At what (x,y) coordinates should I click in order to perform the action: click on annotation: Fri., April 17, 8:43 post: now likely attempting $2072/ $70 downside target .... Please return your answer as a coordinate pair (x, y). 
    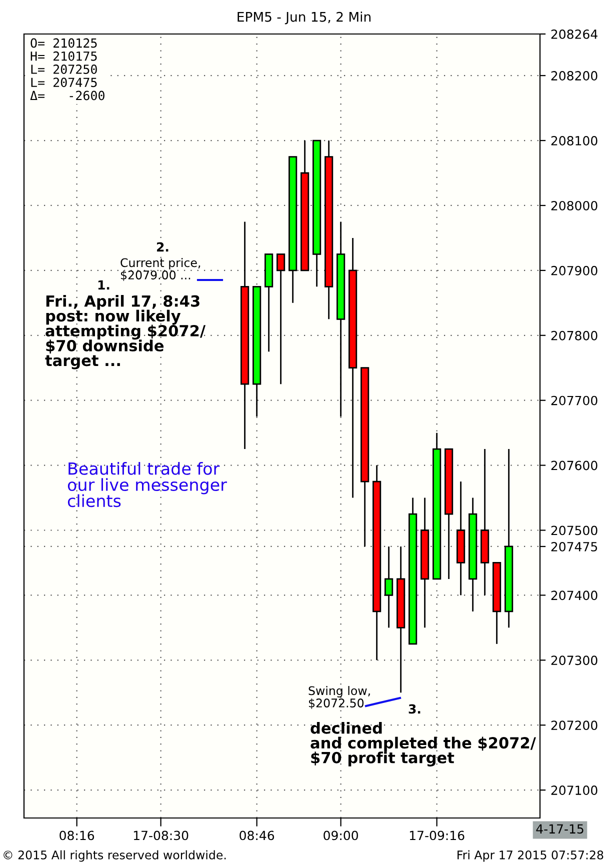
    Looking at the image, I should click on (125, 332).